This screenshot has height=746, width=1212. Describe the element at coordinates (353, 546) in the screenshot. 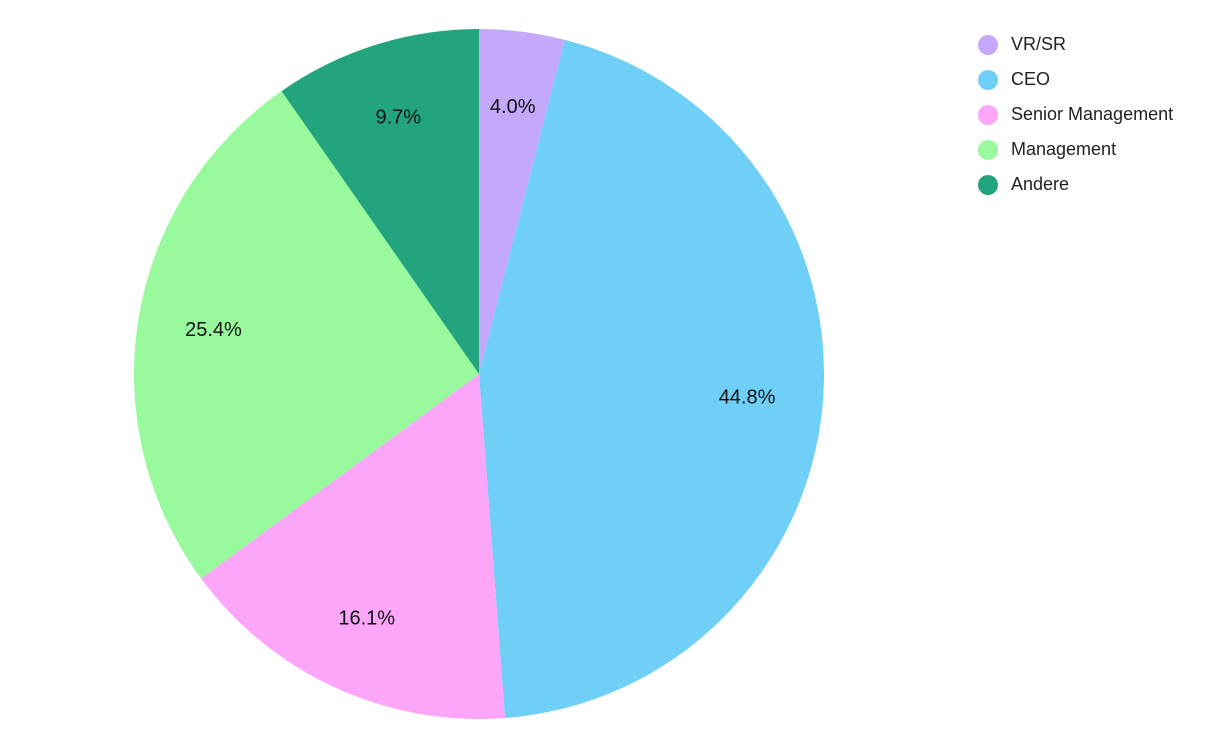

I see `pie-slice-senior-management` at that location.